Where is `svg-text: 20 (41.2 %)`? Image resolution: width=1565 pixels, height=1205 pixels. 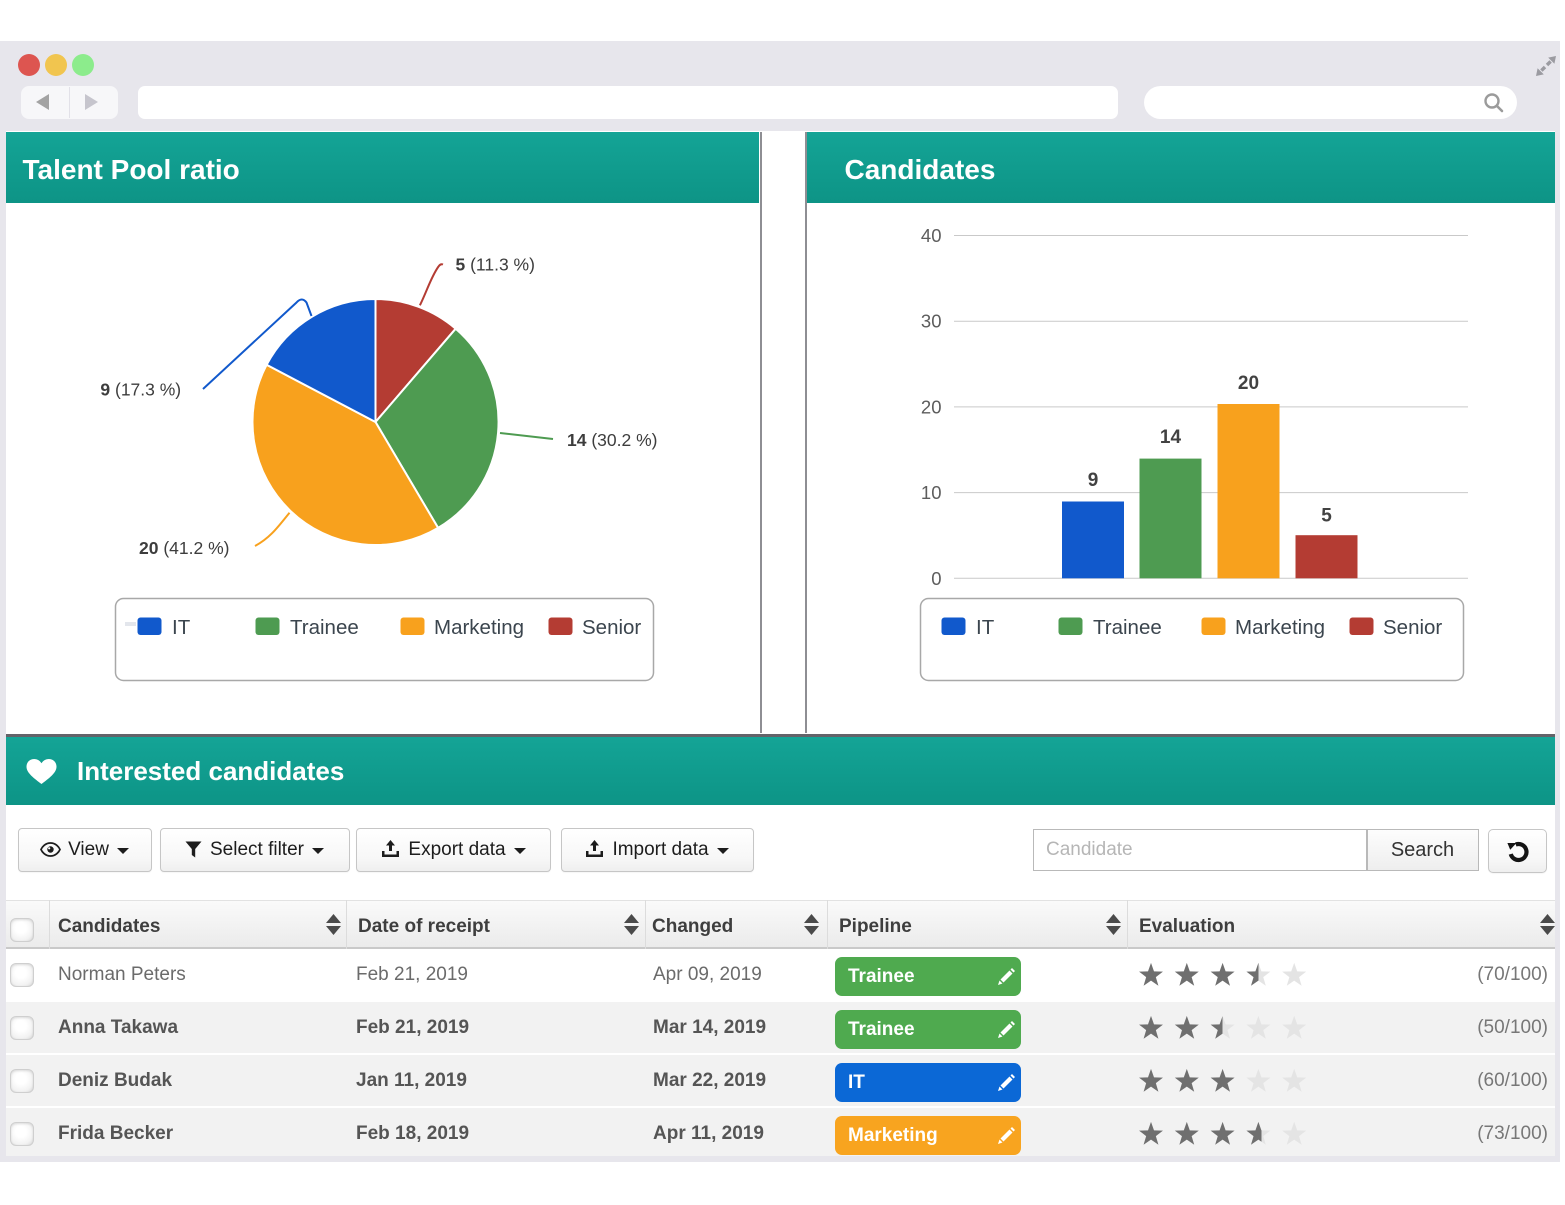
svg-text: 20 (41.2 %) is located at coordinates (184, 548).